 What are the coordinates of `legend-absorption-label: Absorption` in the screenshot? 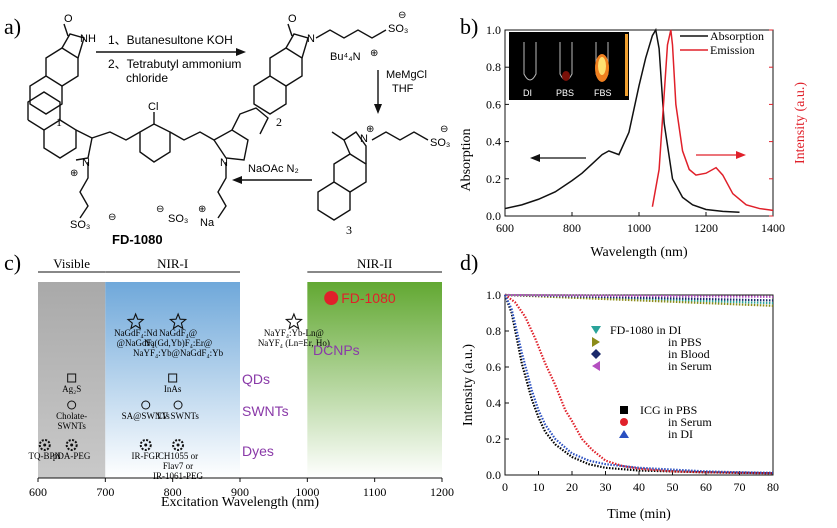 It's located at (737, 36).